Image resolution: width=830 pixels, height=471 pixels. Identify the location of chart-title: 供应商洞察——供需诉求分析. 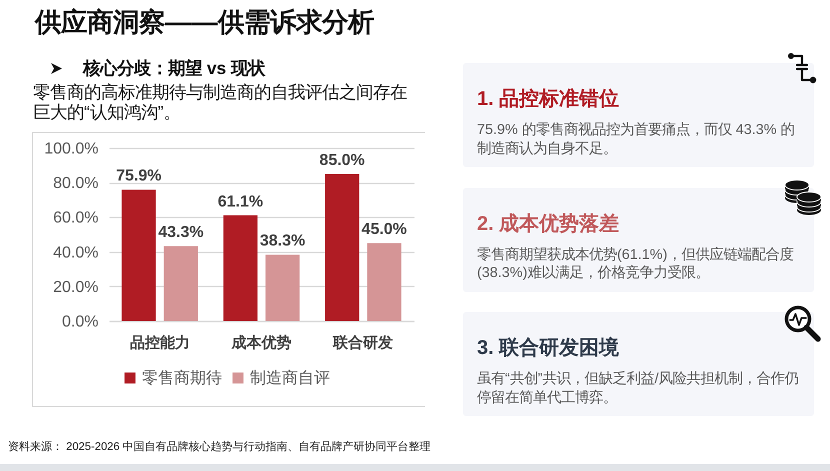
(204, 22).